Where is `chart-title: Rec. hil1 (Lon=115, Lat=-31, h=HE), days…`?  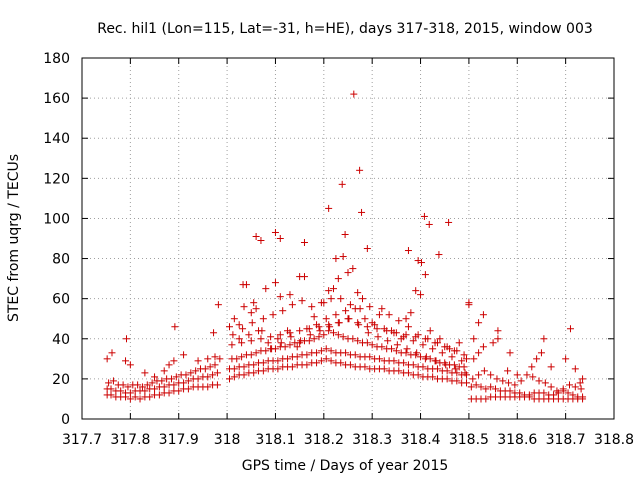 chart-title: Rec. hil1 (Lon=115, Lat=-31, h=HE), days… is located at coordinates (345, 29).